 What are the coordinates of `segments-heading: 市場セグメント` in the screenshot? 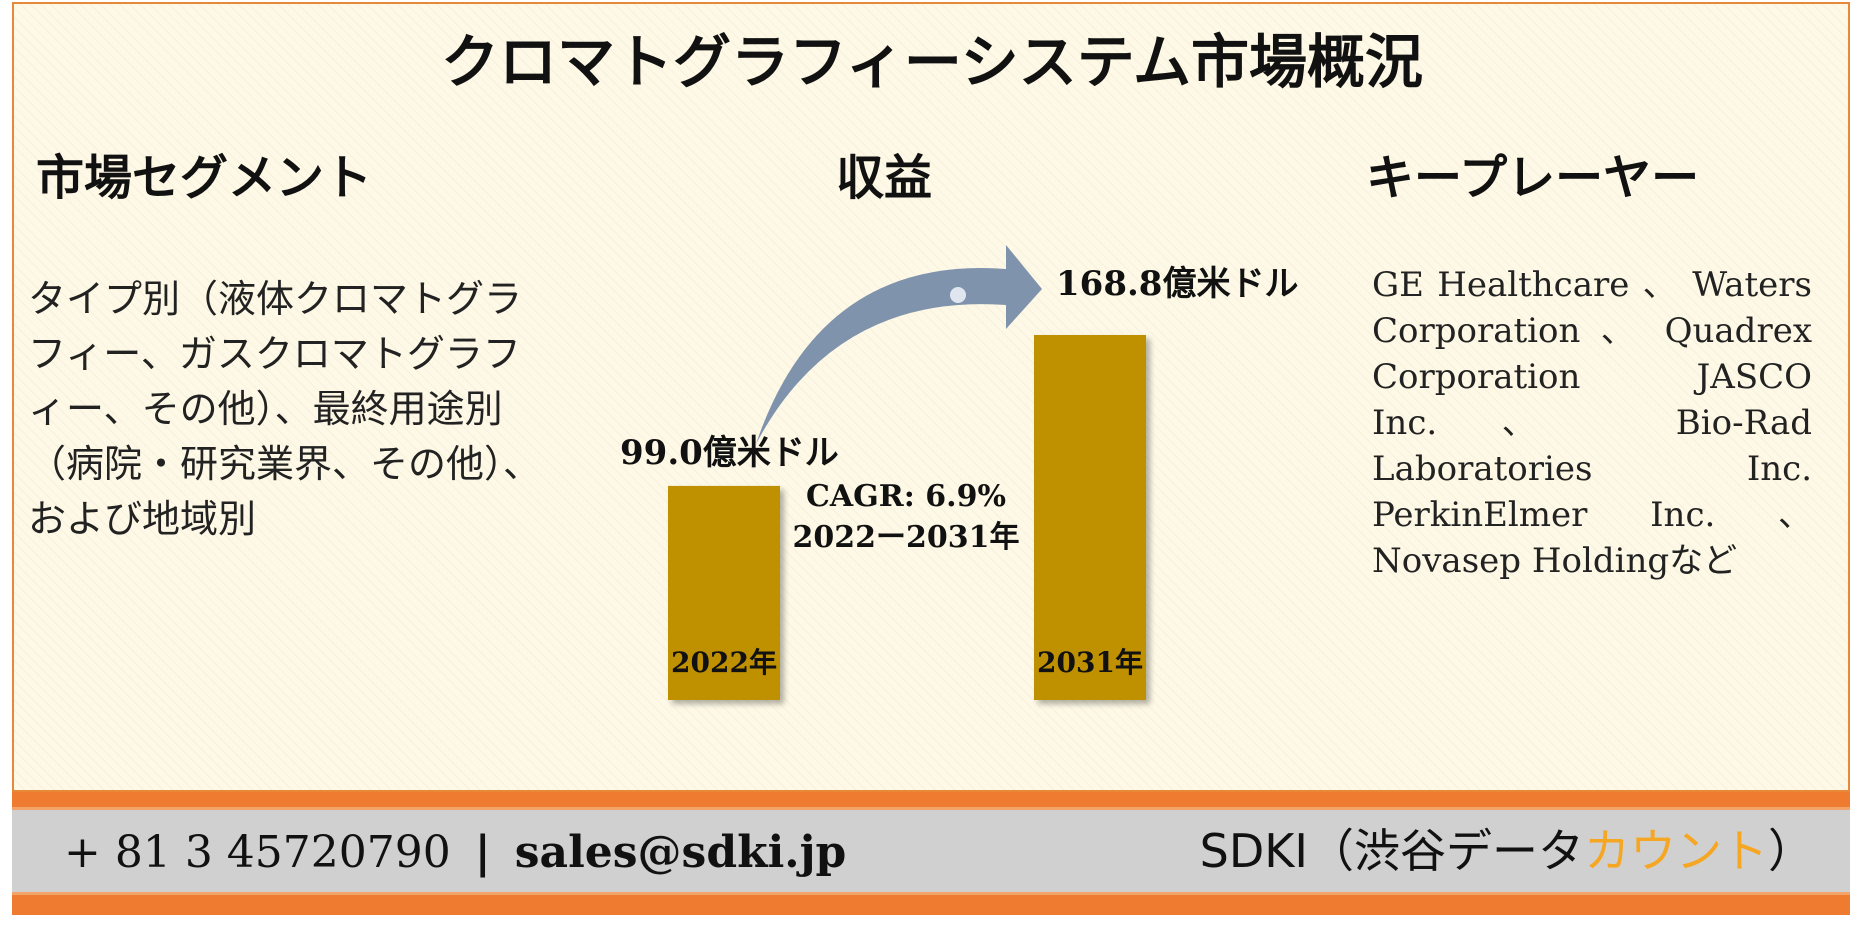 It's located at (204, 178).